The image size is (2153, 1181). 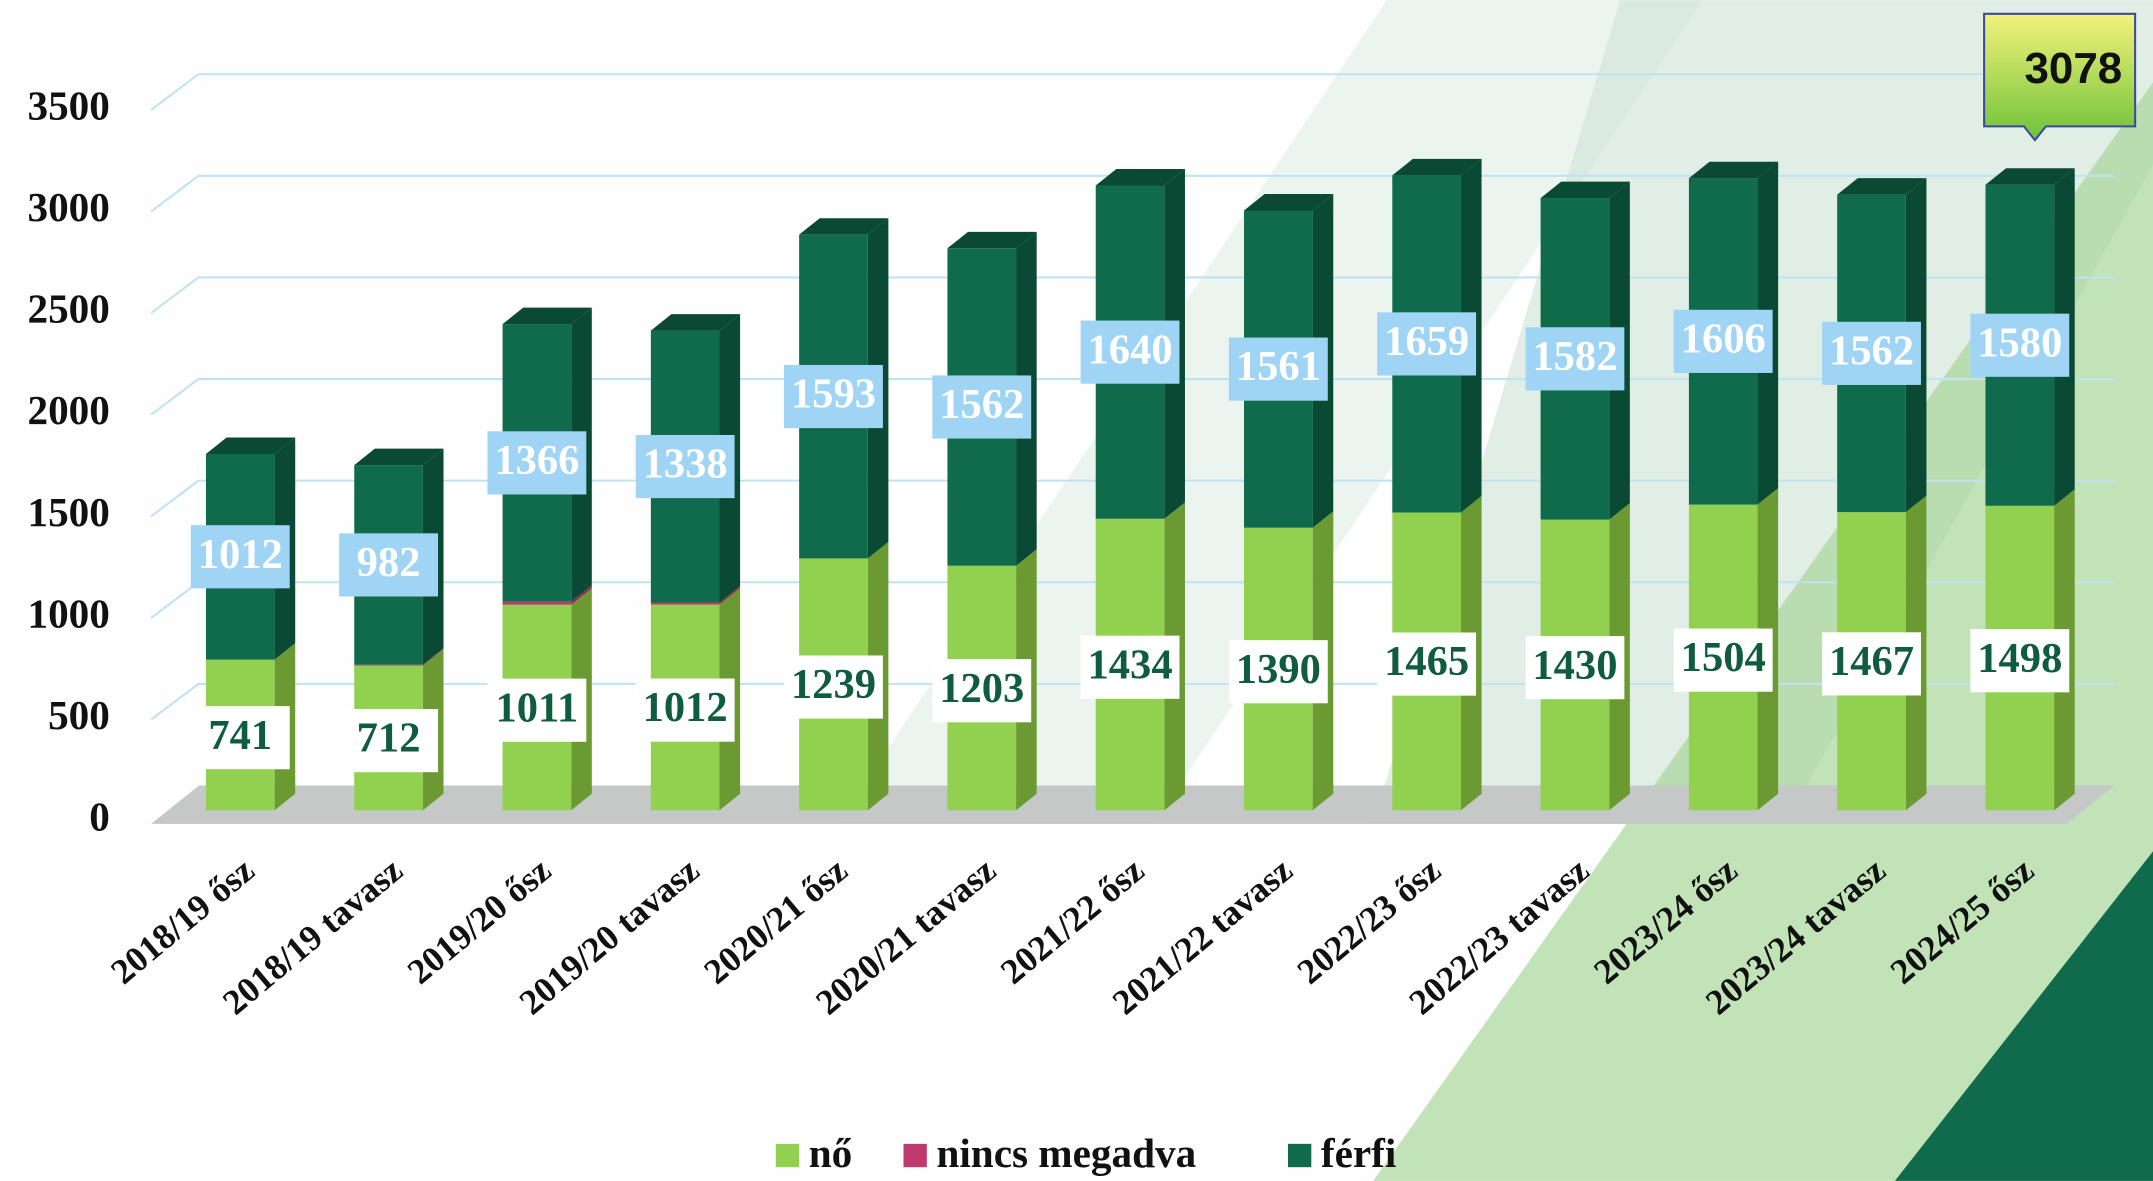 I want to click on data-label: 1366, so click(x=536, y=460).